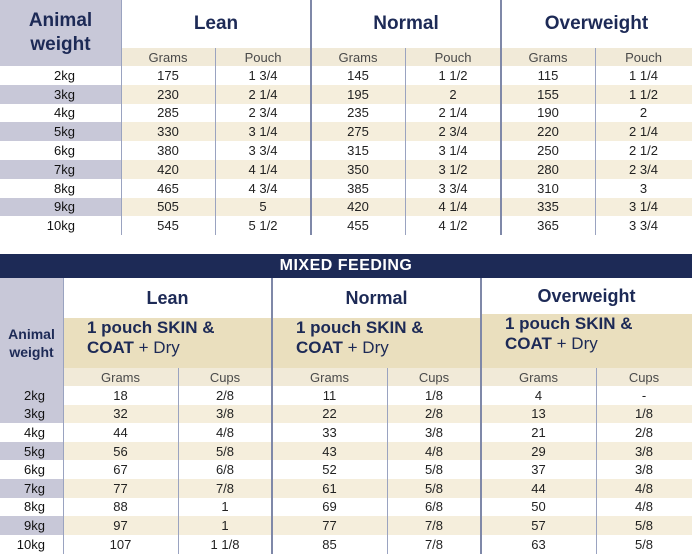 The image size is (692, 554). What do you see at coordinates (586, 296) in the screenshot?
I see `group-header-overweight: Overweight` at bounding box center [586, 296].